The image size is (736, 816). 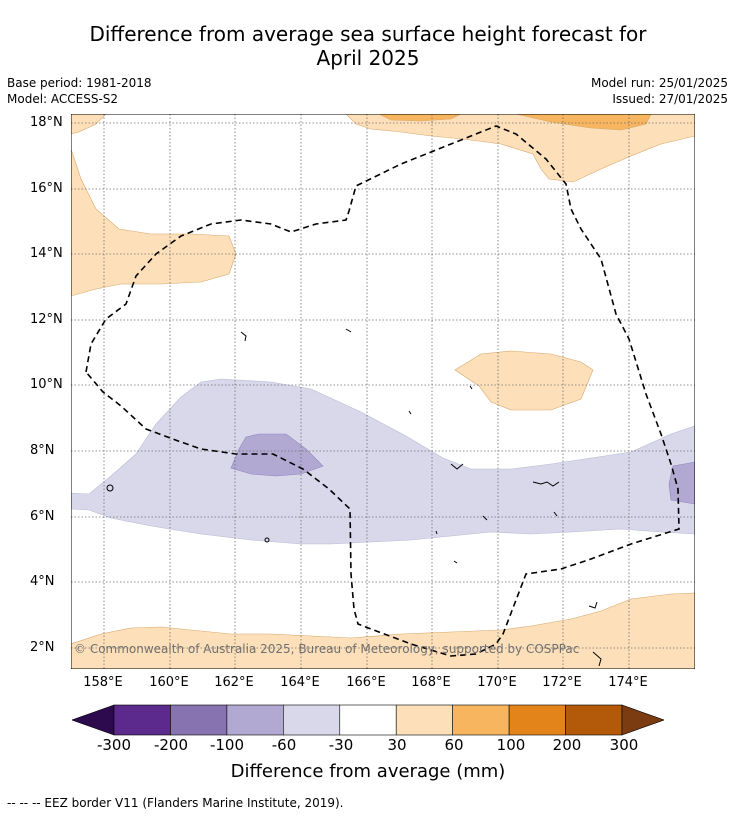 What do you see at coordinates (624, 745) in the screenshot?
I see `colorbar-tick: 300` at bounding box center [624, 745].